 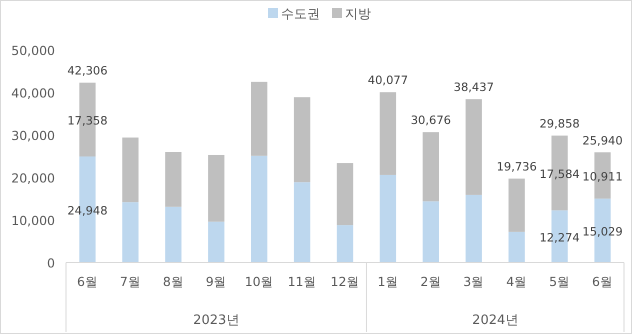 What do you see at coordinates (559, 237) in the screenshot?
I see `data-label: 12,274` at bounding box center [559, 237].